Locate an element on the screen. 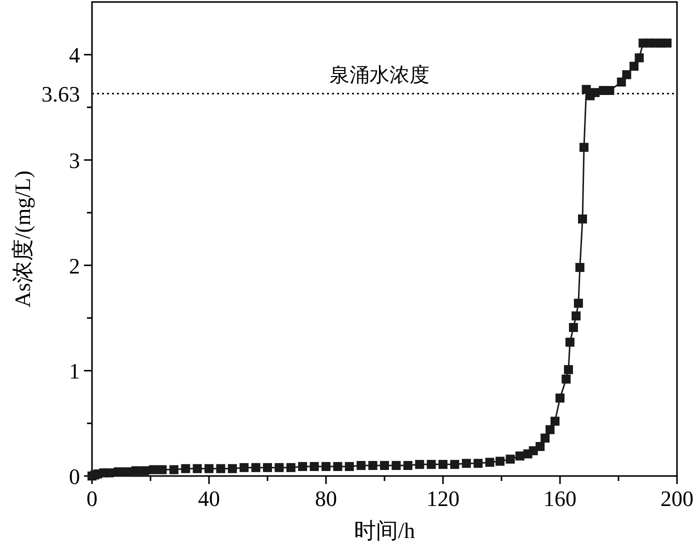 The width and height of the screenshot is (700, 549). y-tick-label: 1 is located at coordinates (74, 371).